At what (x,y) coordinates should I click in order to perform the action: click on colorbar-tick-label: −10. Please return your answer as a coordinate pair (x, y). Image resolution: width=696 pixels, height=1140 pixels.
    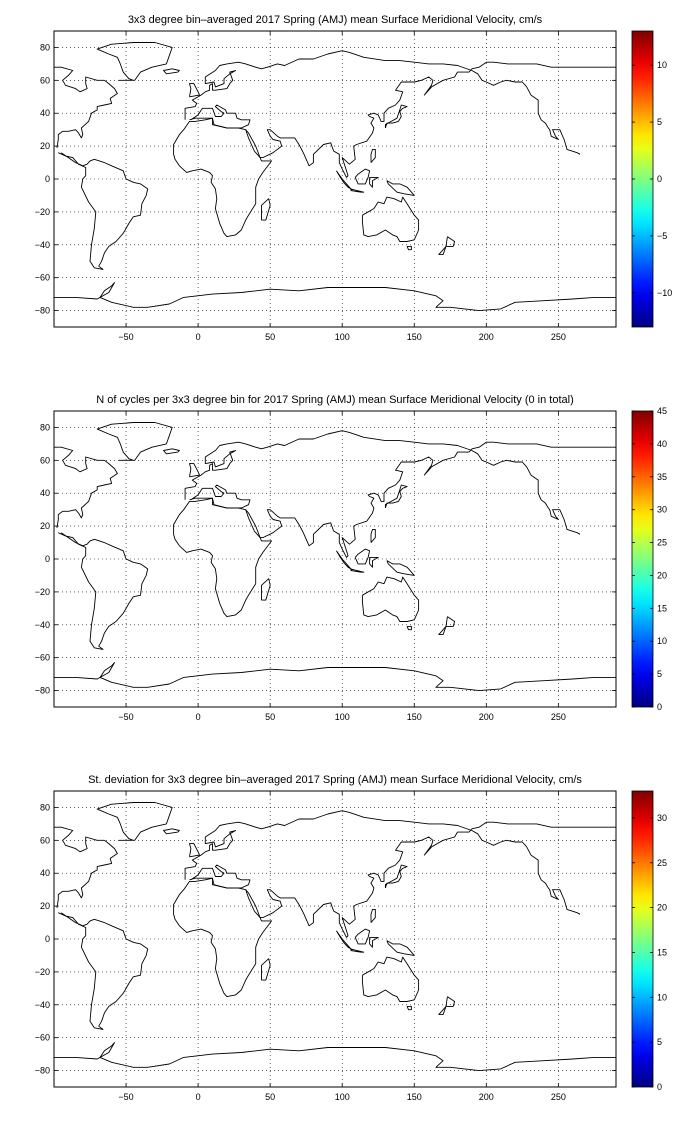
    Looking at the image, I should click on (664, 293).